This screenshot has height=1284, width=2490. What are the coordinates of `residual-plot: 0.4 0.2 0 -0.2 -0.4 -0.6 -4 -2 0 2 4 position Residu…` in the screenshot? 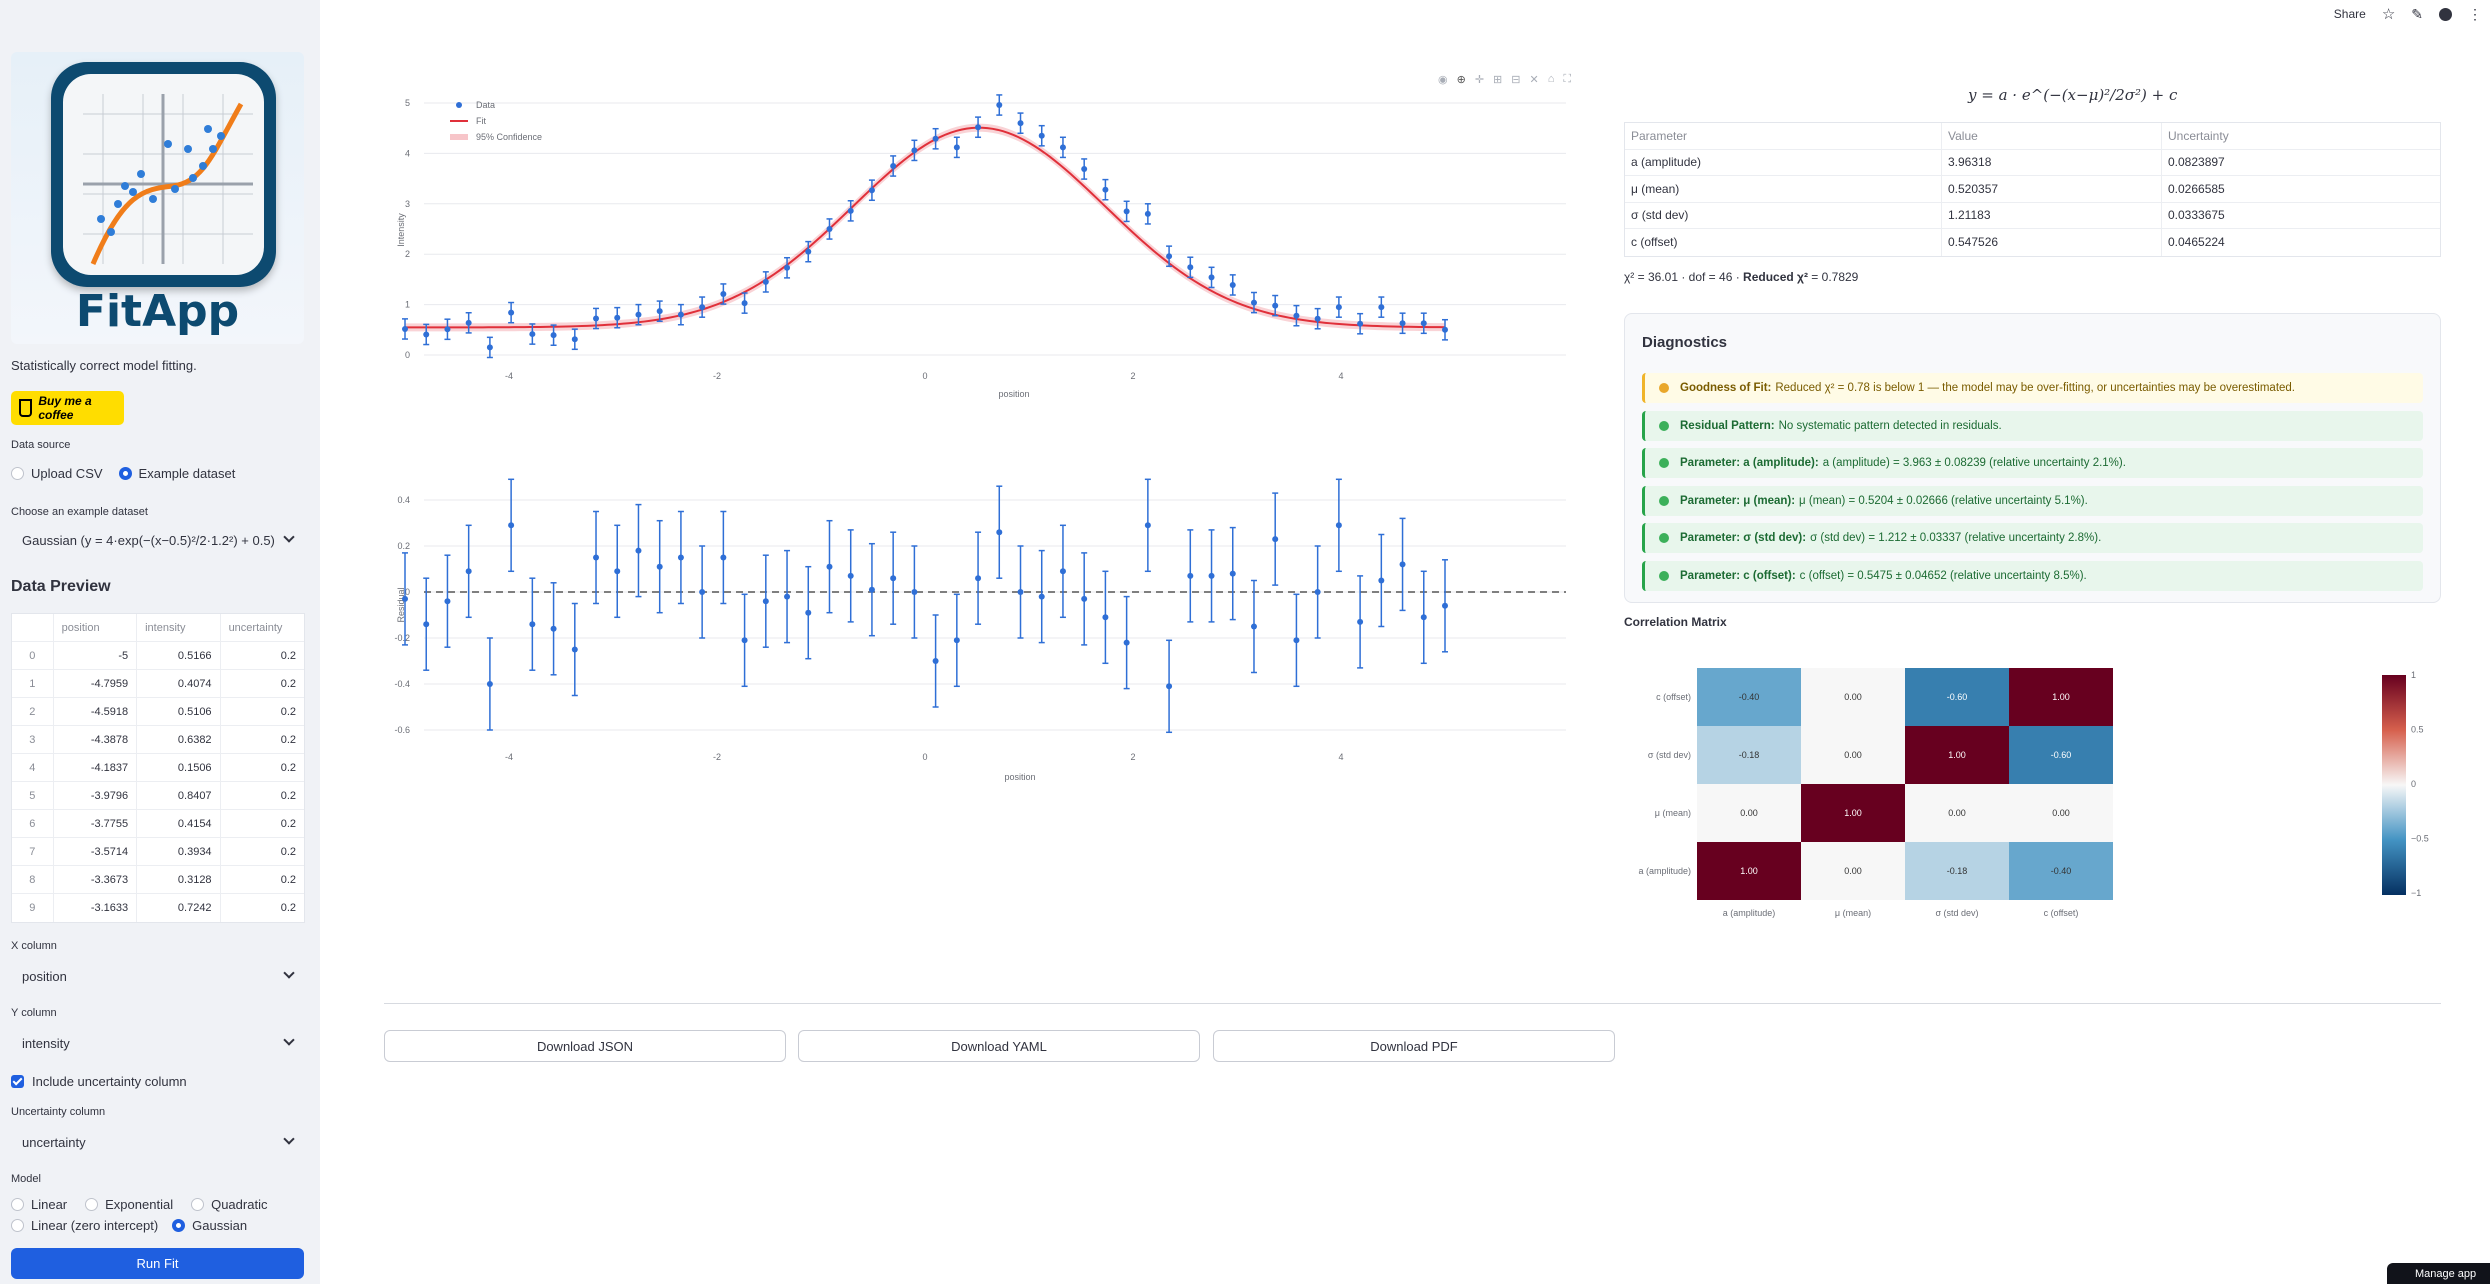 It's located at (996, 630).